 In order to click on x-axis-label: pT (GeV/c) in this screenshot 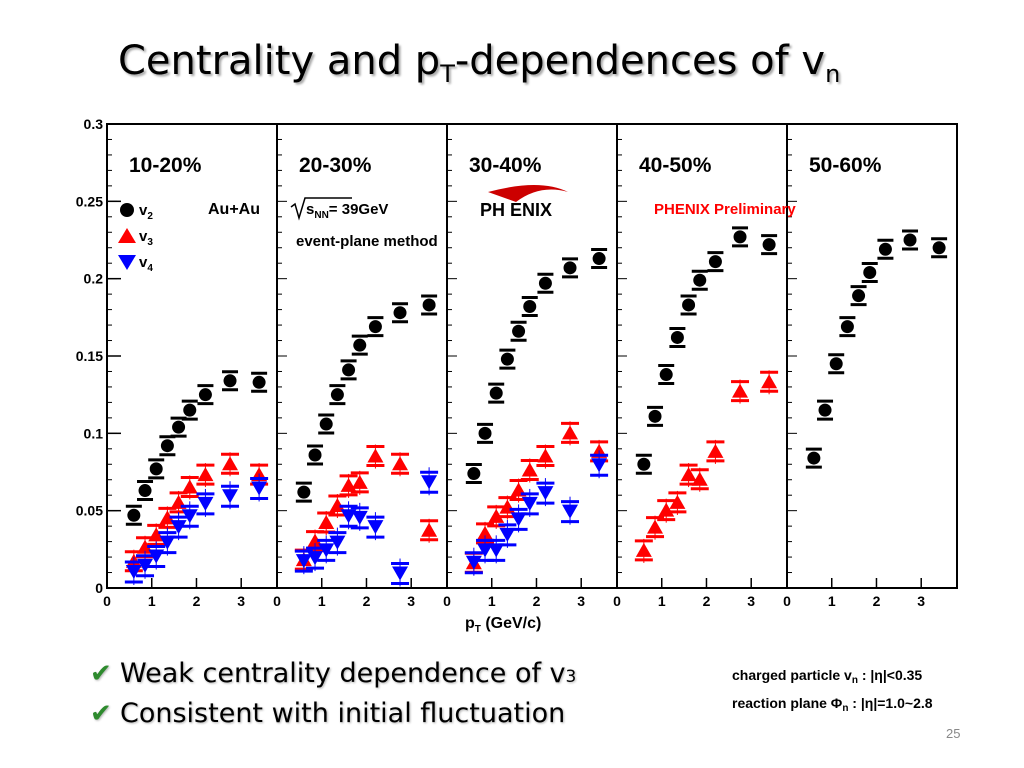, I will do `click(503, 625)`.